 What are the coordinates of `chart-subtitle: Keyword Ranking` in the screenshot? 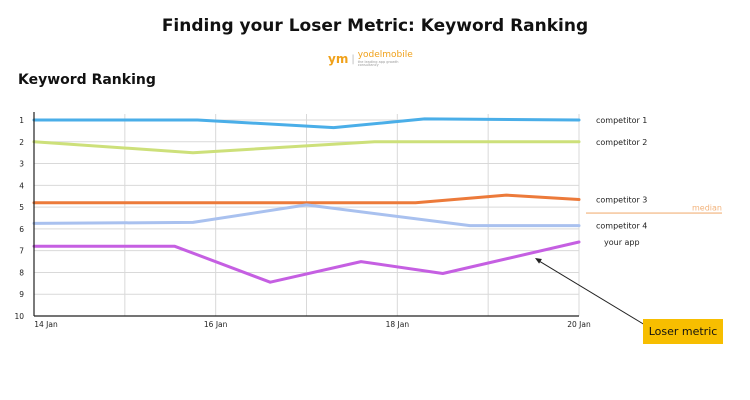 It's located at (87, 80).